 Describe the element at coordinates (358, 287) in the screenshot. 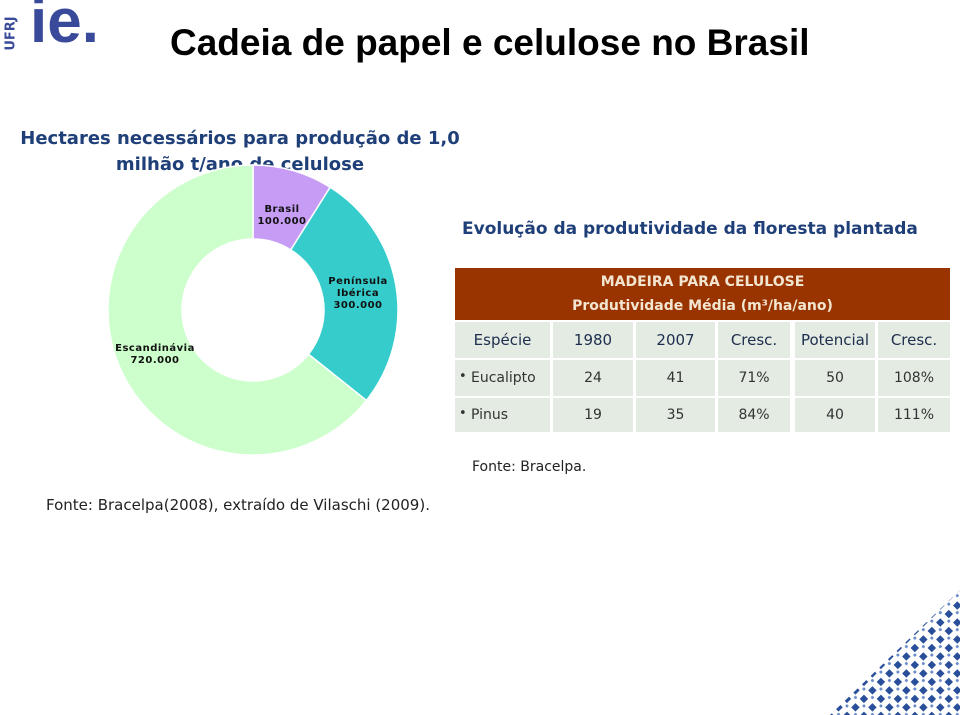

I see `slice-label: Península Ibérica` at that location.